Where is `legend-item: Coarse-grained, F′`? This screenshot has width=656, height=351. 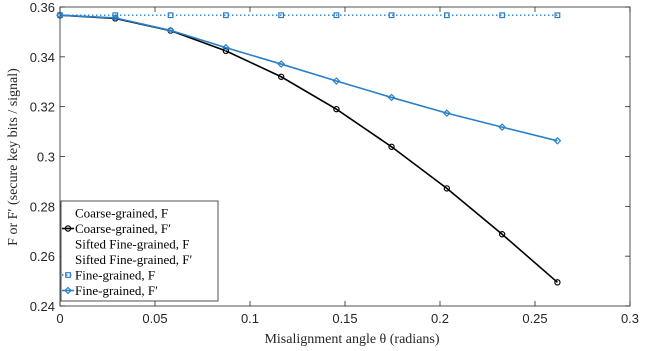
legend-item: Coarse-grained, F′ is located at coordinates (116, 228).